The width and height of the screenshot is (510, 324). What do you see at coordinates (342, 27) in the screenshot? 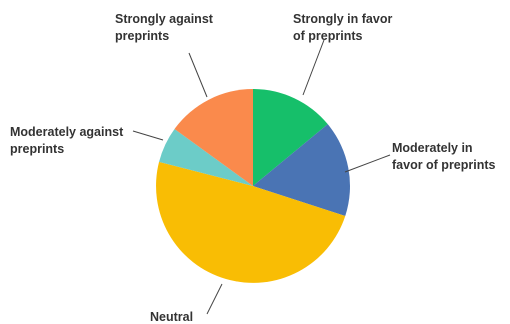
I see `slice-label-0: Strongly in favor of preprints` at bounding box center [342, 27].